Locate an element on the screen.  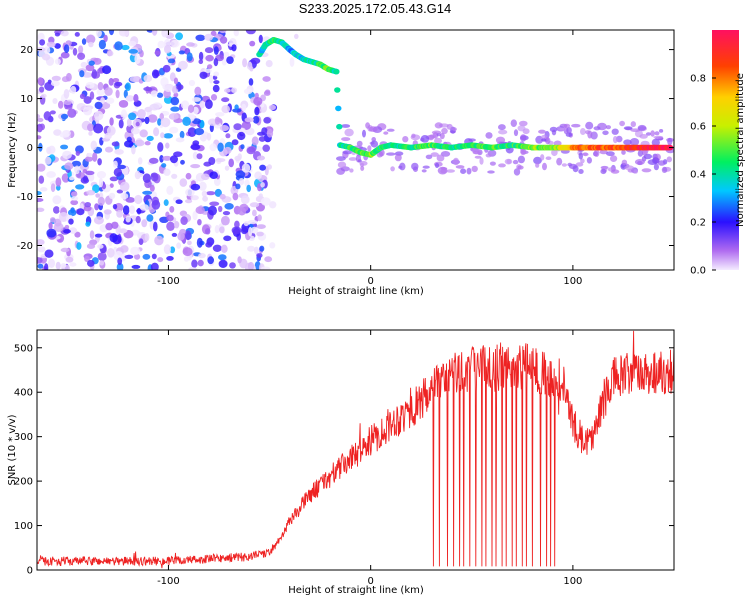
y-tick-label: -10 is located at coordinates (25, 197).